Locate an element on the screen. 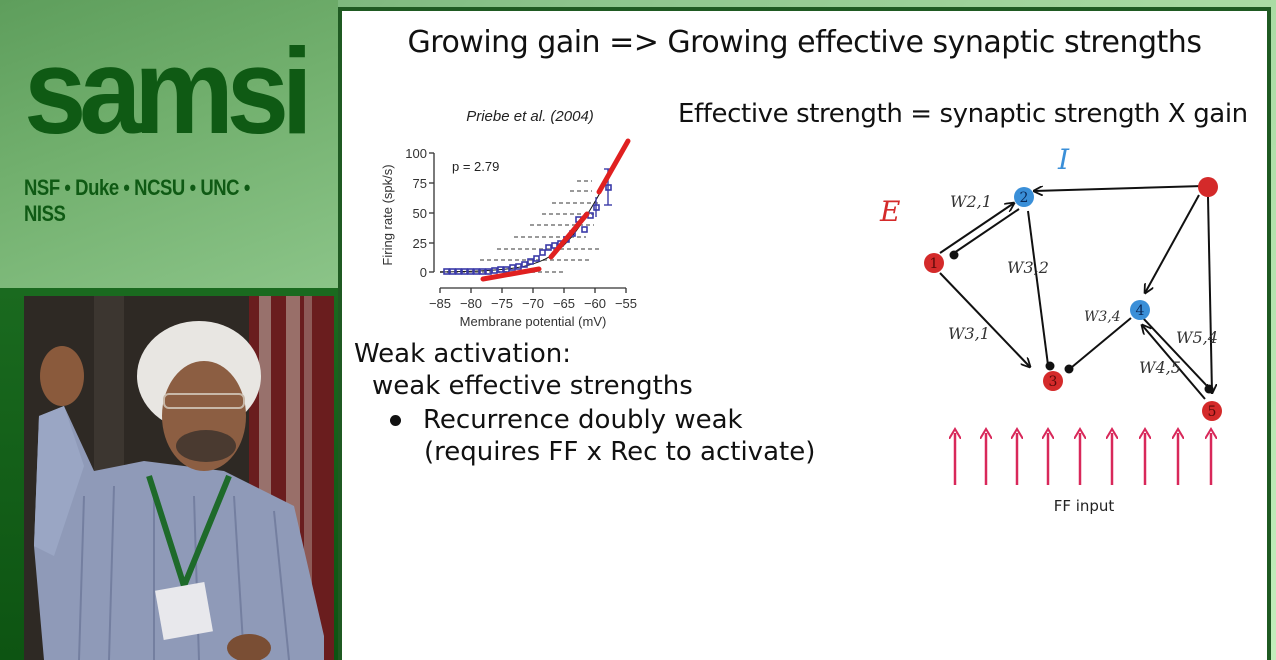 The height and width of the screenshot is (660, 1276). svg-text: 75 is located at coordinates (420, 183).